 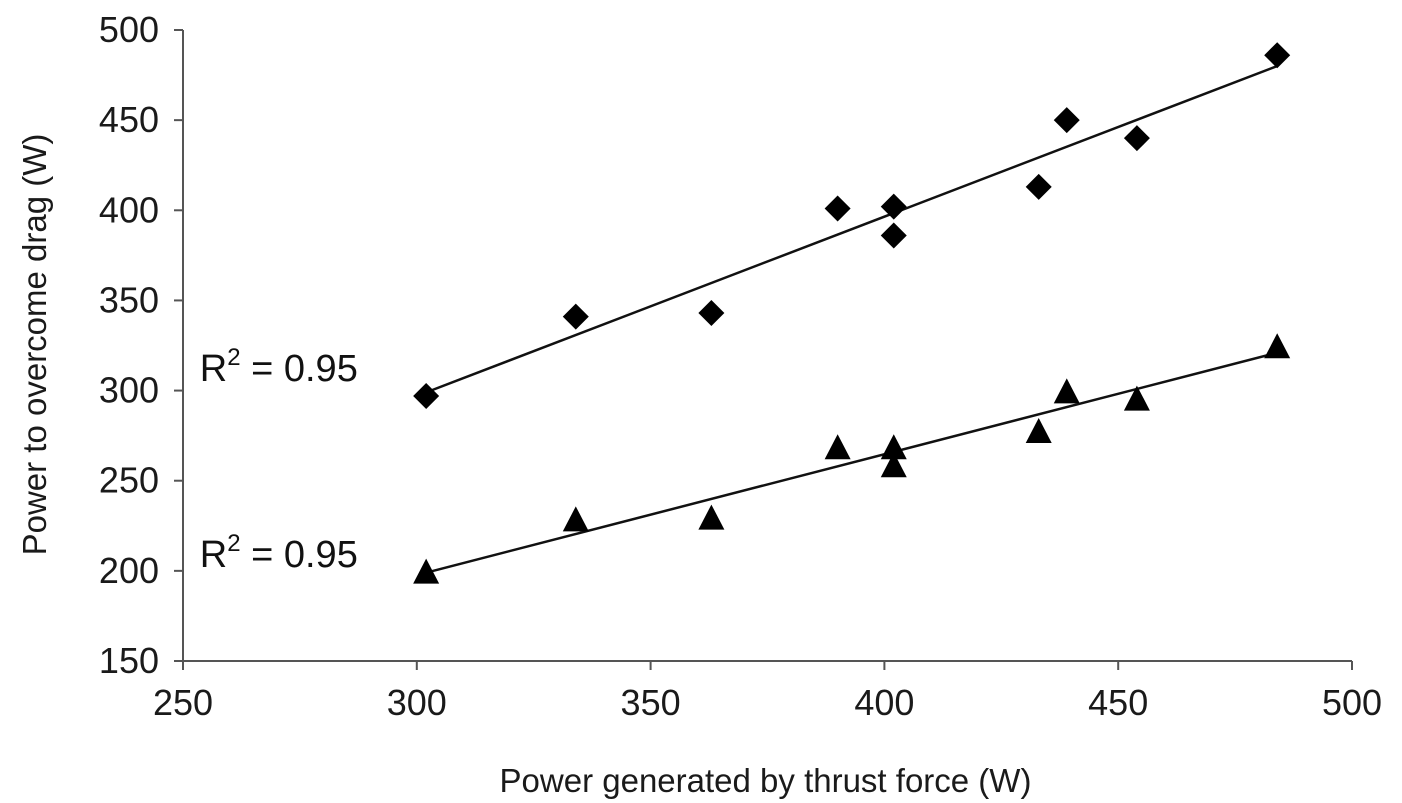 What do you see at coordinates (1352, 702) in the screenshot?
I see `x-tick-label: 500` at bounding box center [1352, 702].